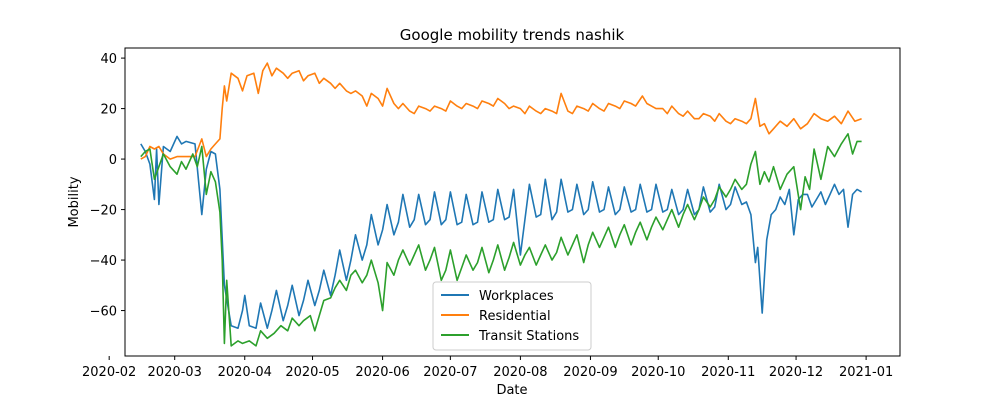 Image resolution: width=1000 pixels, height=400 pixels. I want to click on legend-label: Residential, so click(515, 316).